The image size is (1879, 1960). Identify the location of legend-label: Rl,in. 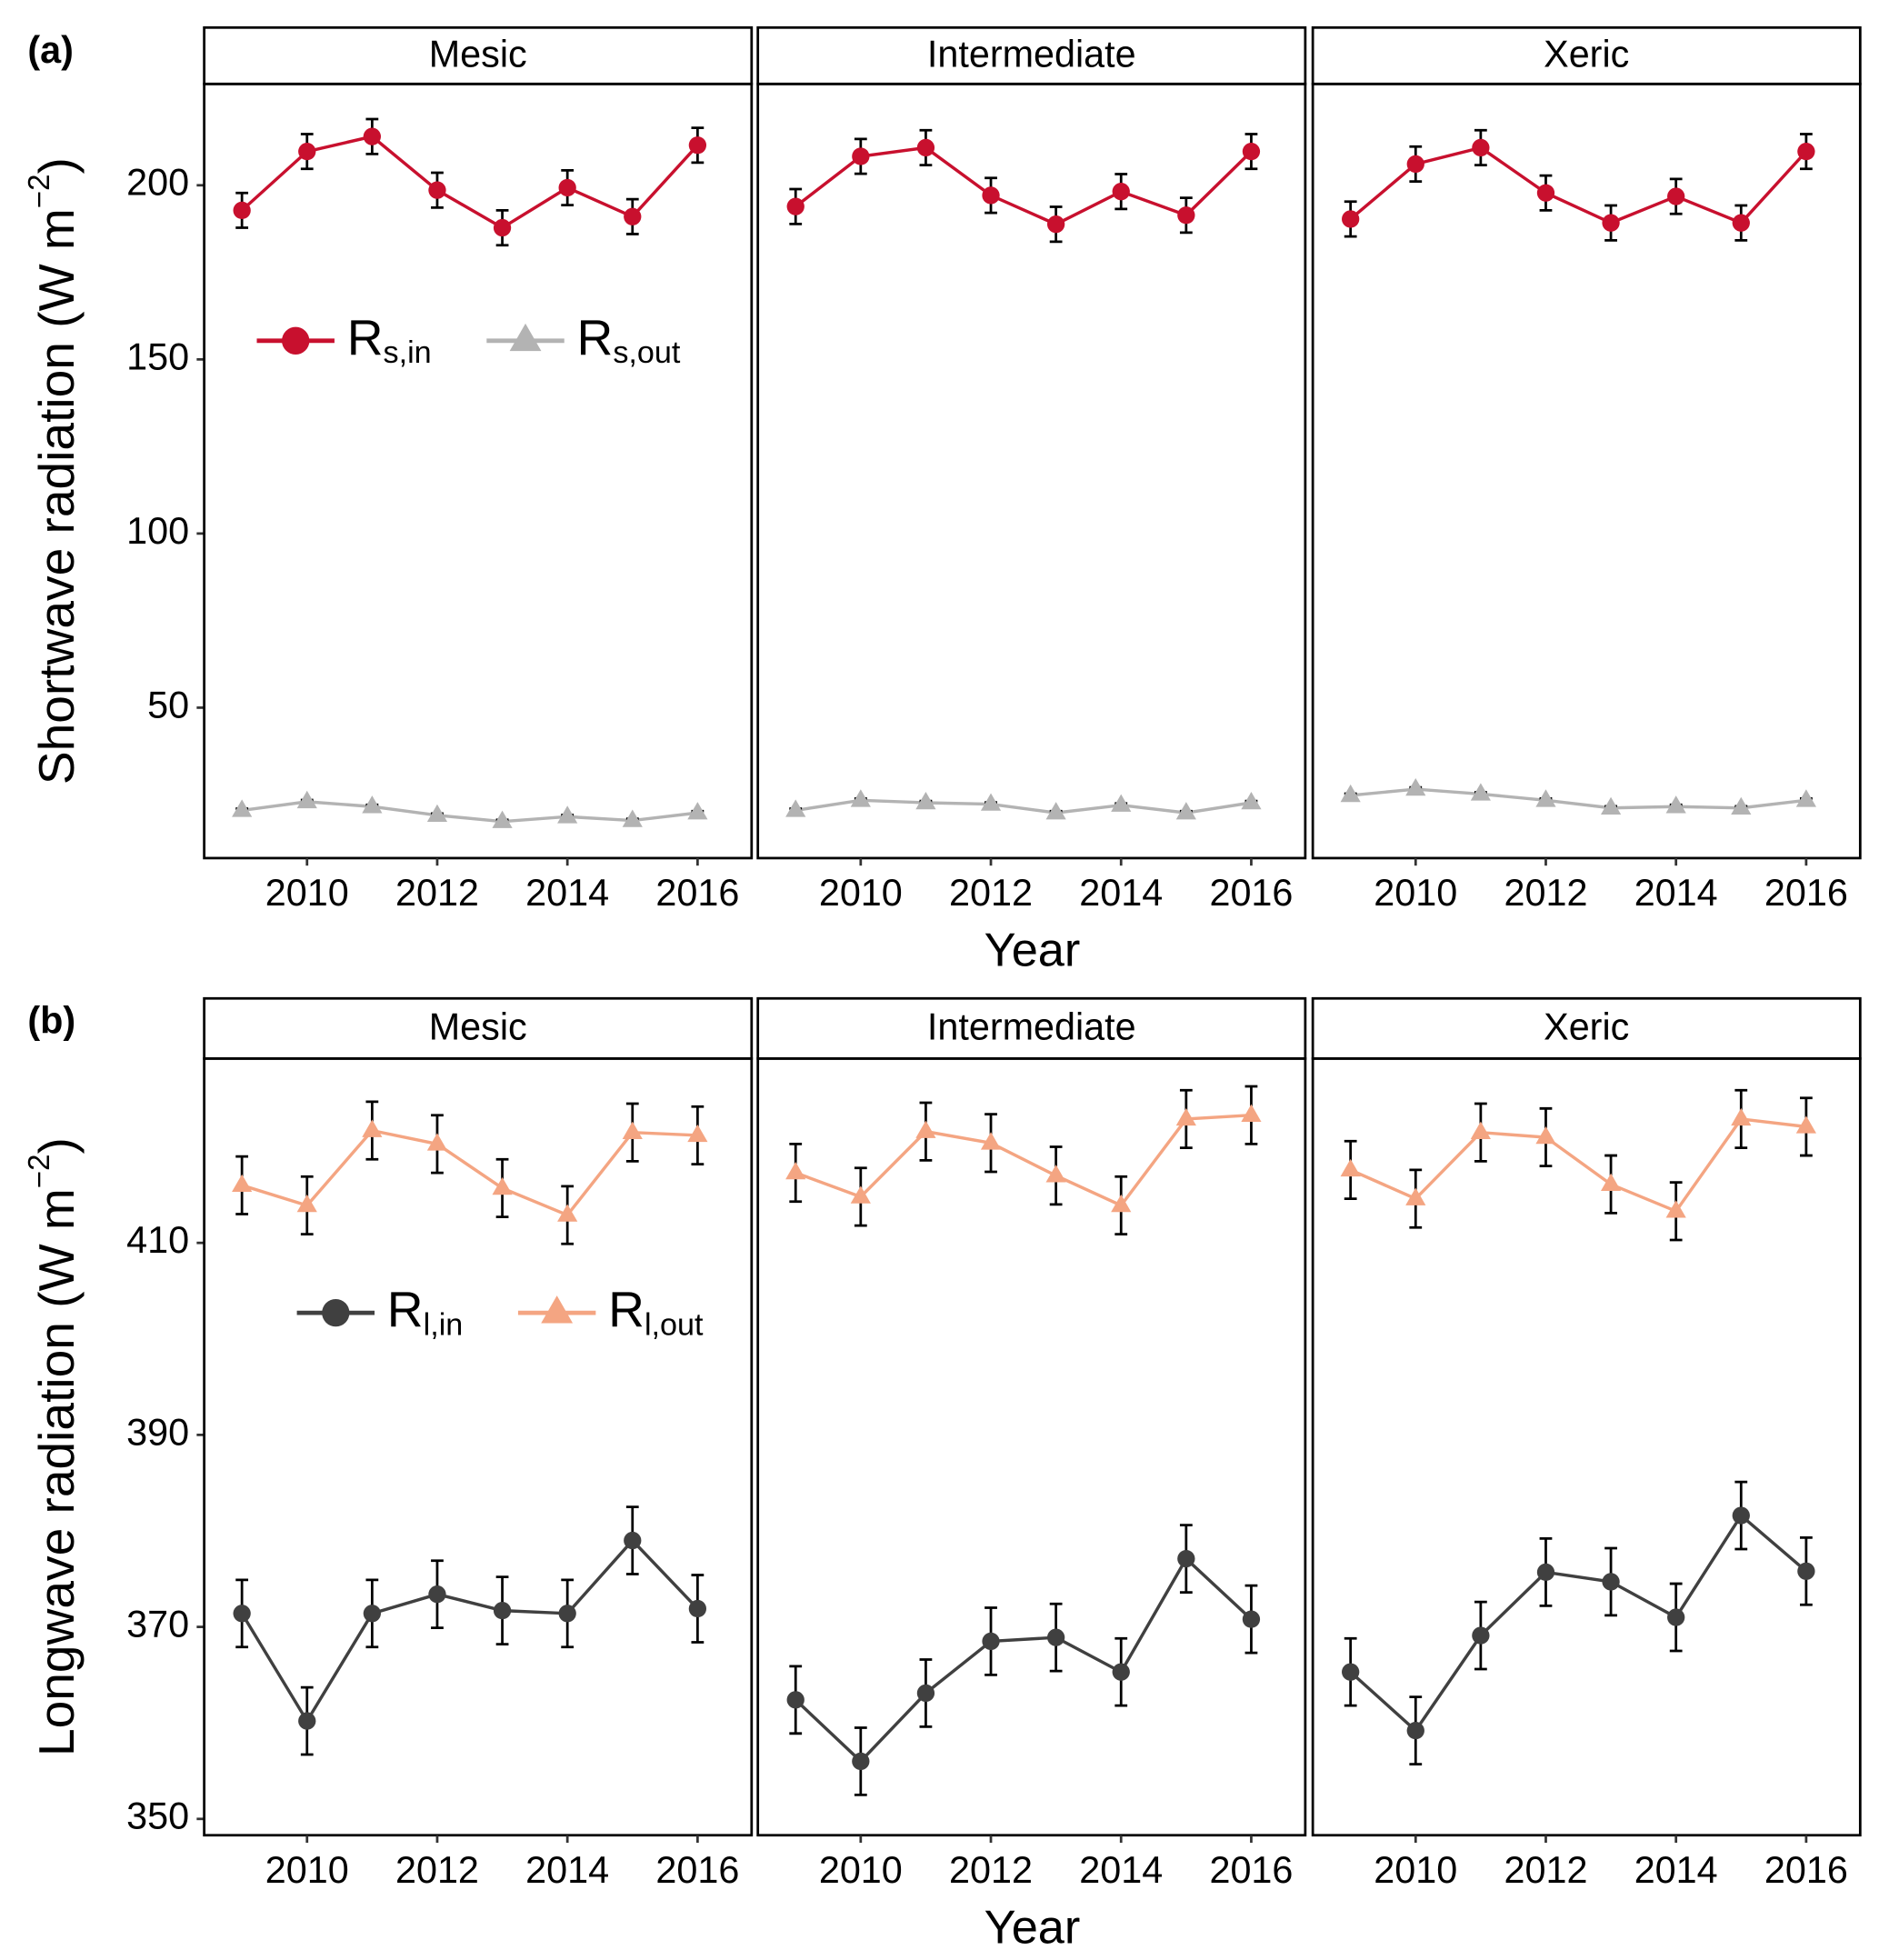
(425, 1312).